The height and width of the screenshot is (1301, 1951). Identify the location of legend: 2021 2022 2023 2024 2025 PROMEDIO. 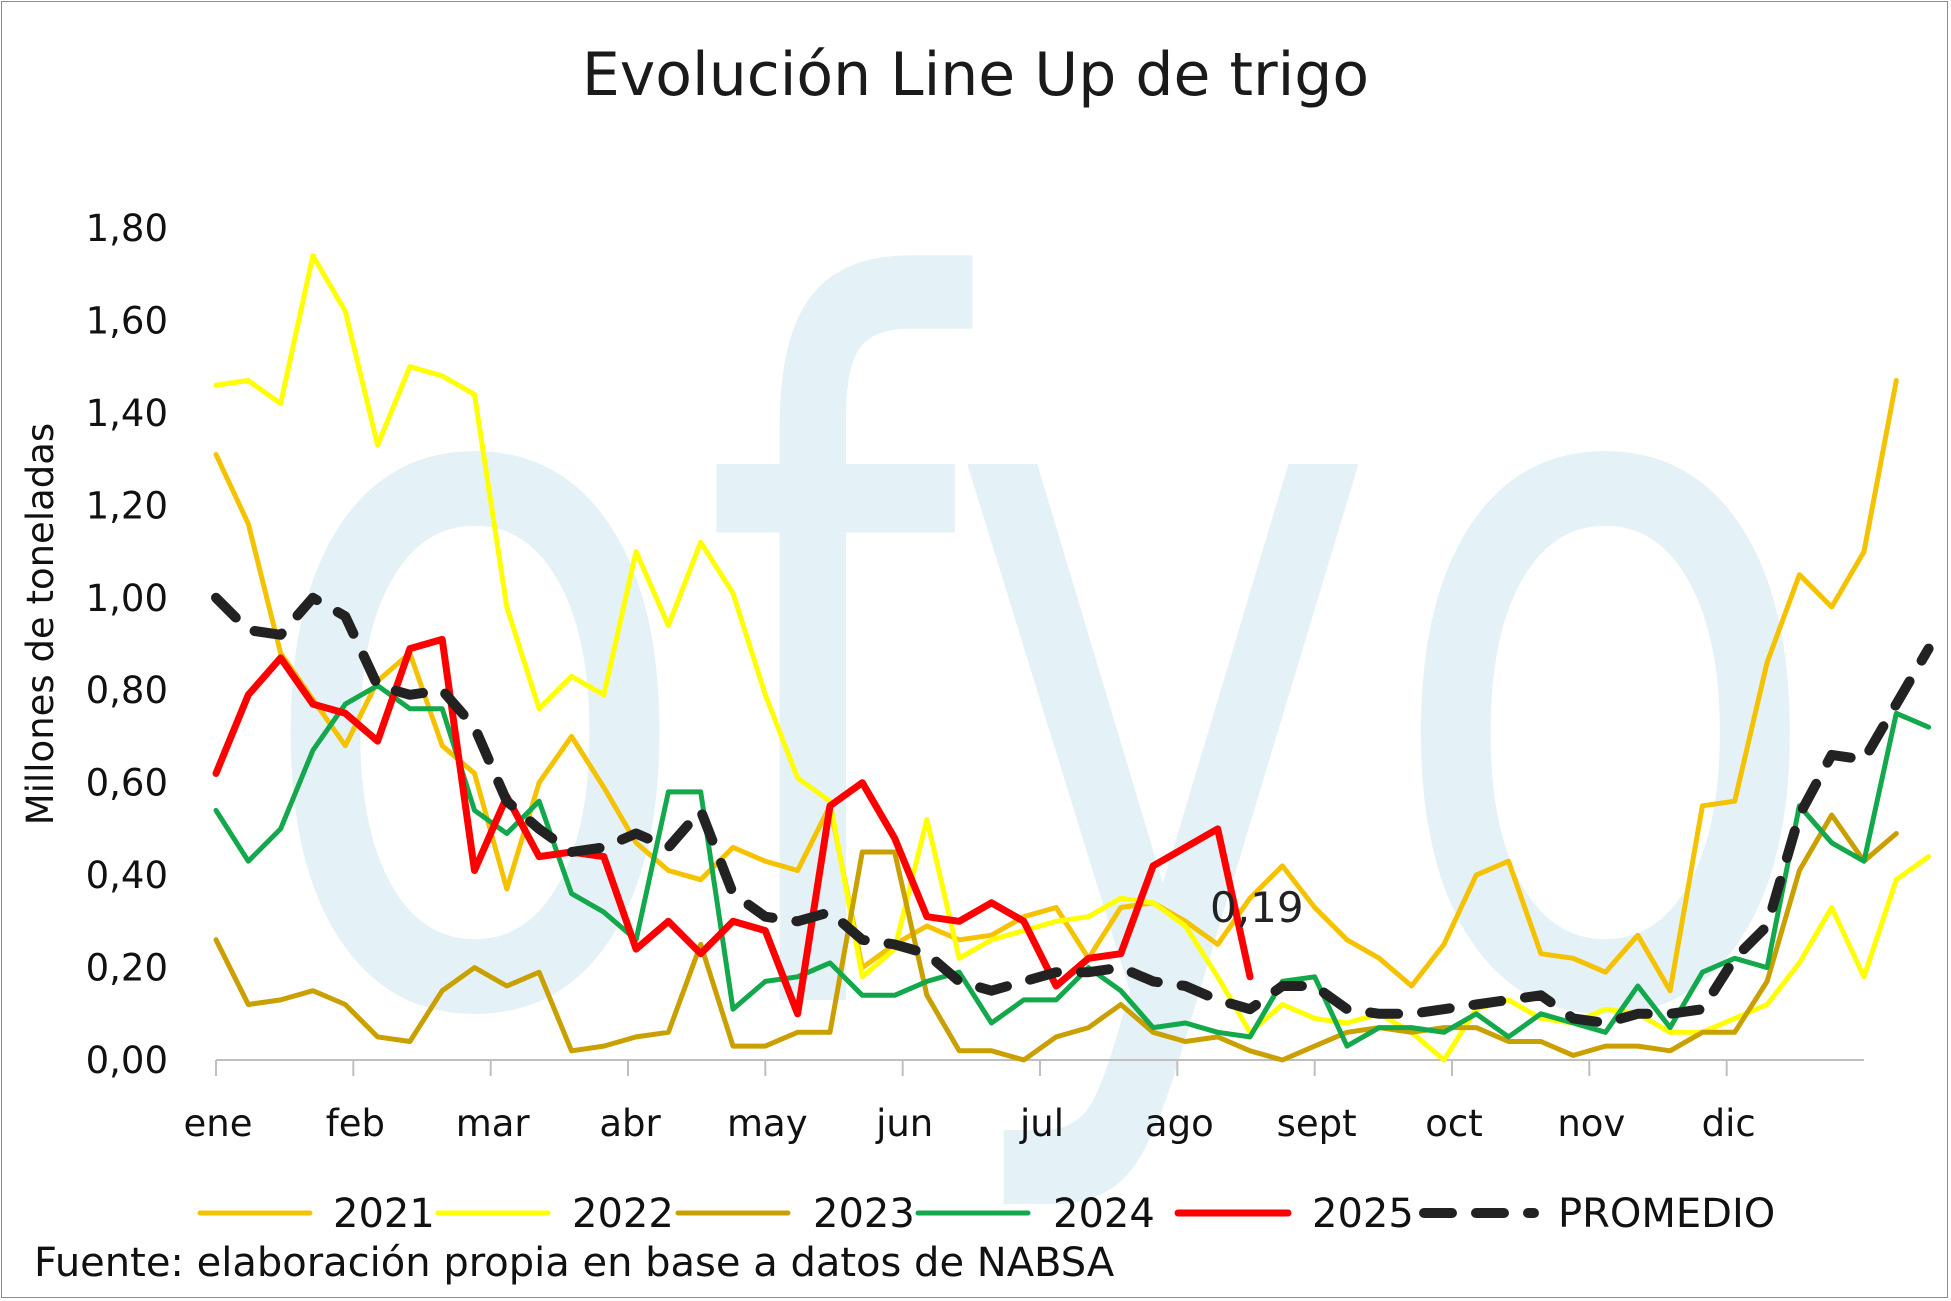
(986, 1214).